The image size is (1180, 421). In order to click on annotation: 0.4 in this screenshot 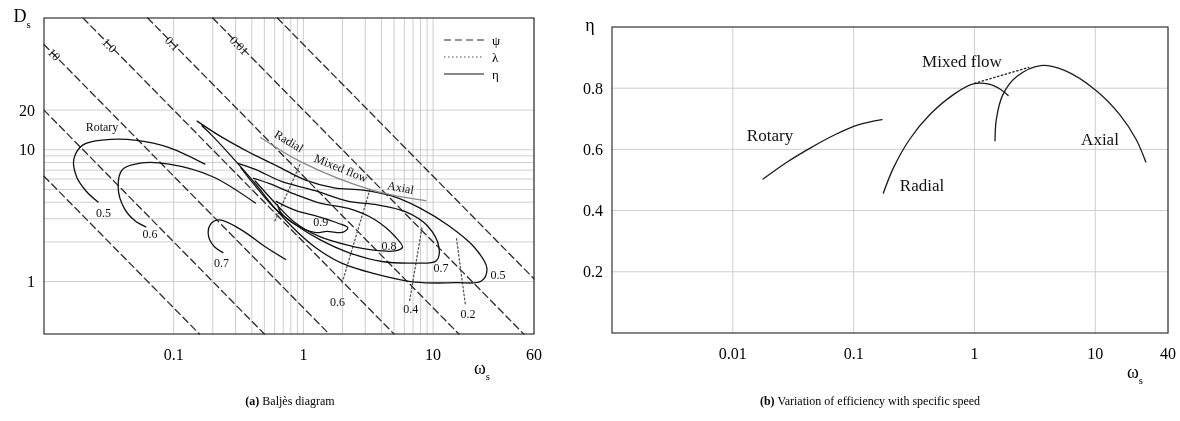, I will do `click(411, 309)`.